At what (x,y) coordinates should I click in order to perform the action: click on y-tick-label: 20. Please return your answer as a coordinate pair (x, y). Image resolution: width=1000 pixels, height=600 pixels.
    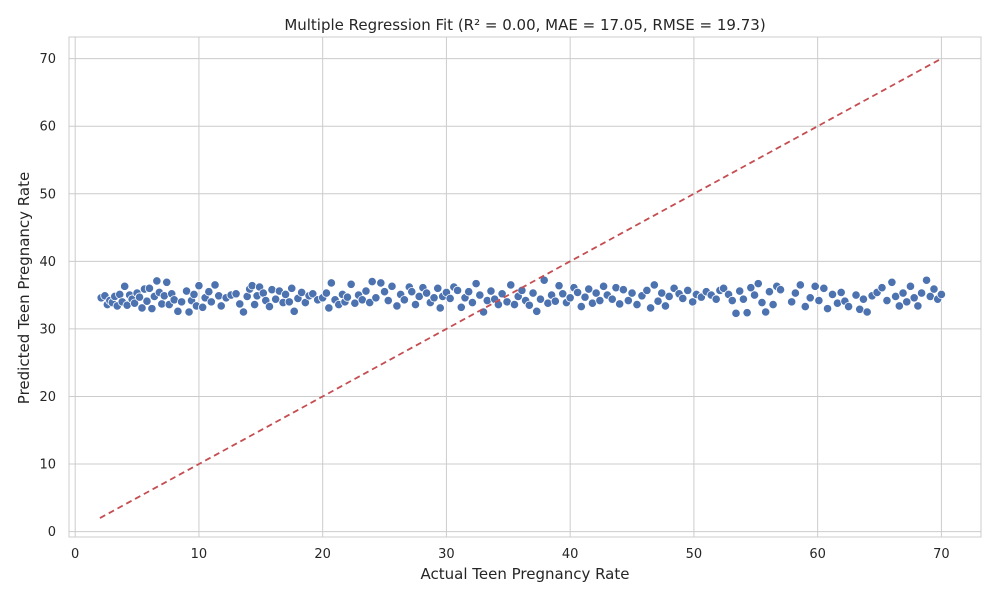
    Looking at the image, I should click on (47, 397).